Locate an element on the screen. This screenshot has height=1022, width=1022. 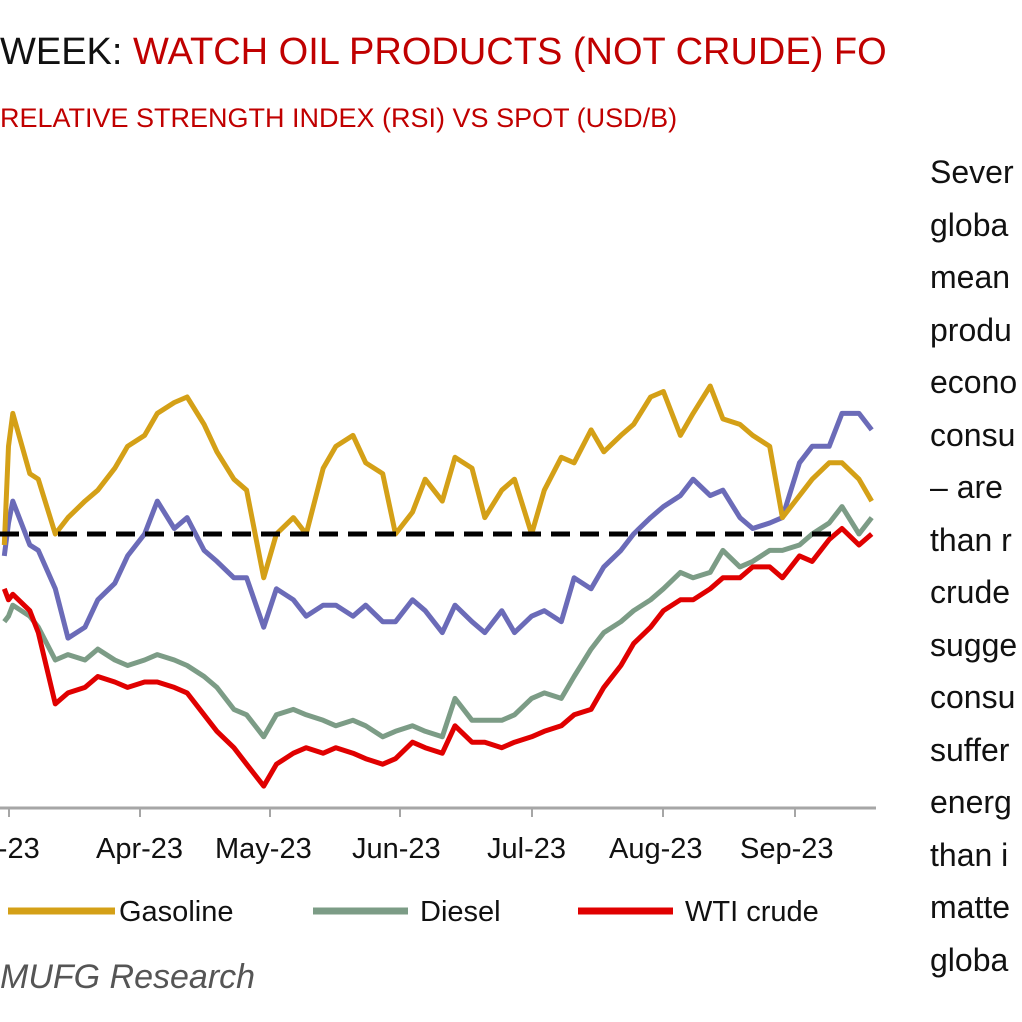
source-note: MUFG Research is located at coordinates (128, 977).